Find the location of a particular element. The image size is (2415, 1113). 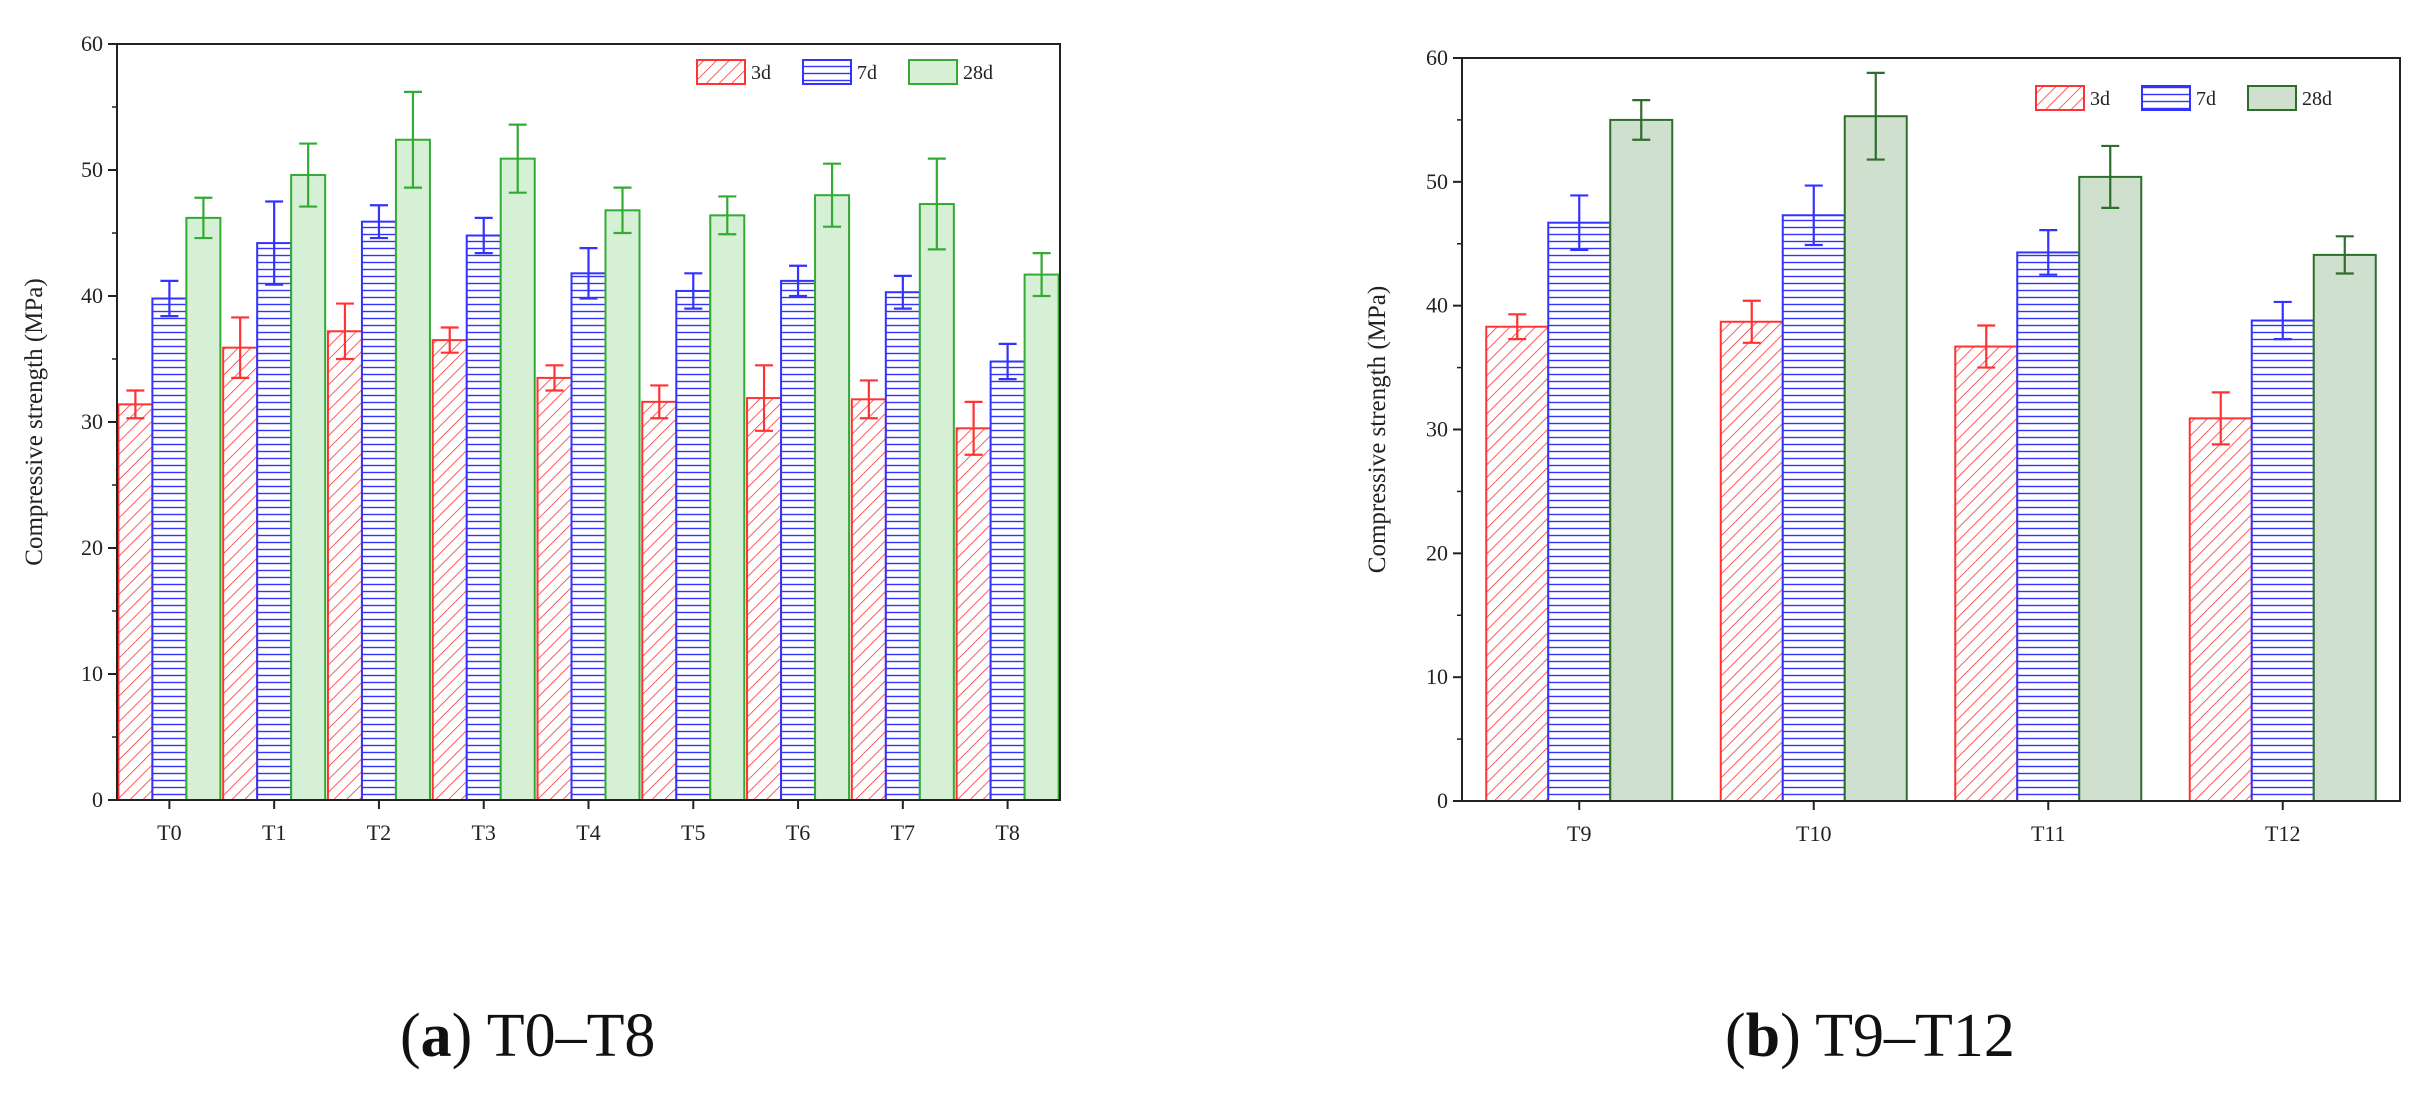

legend-label-28d: 28d is located at coordinates (2317, 99).